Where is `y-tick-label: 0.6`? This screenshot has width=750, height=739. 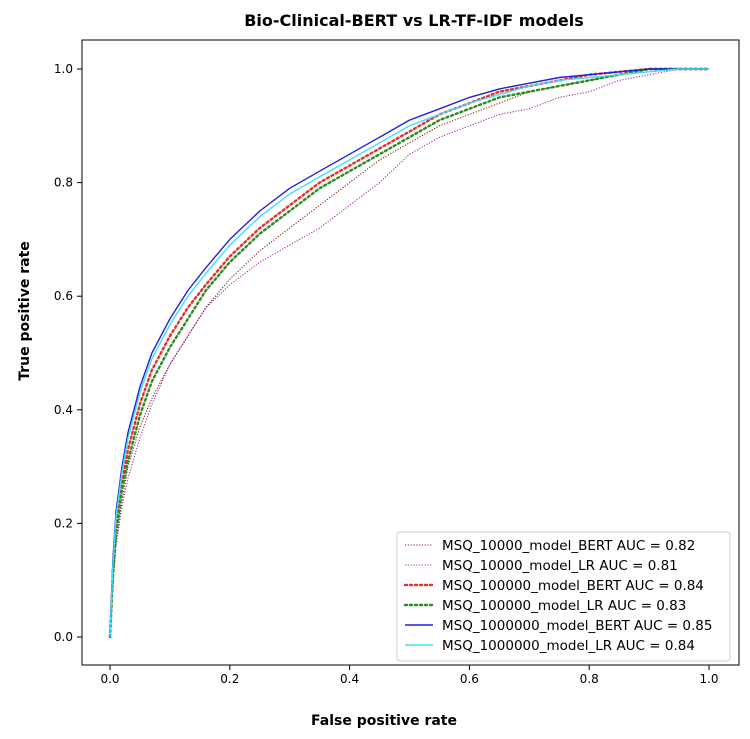
y-tick-label: 0.6 is located at coordinates (63, 296).